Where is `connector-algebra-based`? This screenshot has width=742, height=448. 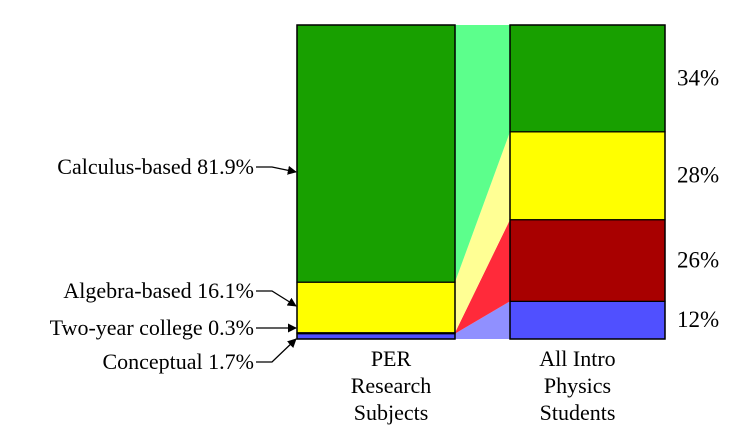 connector-algebra-based is located at coordinates (482, 232).